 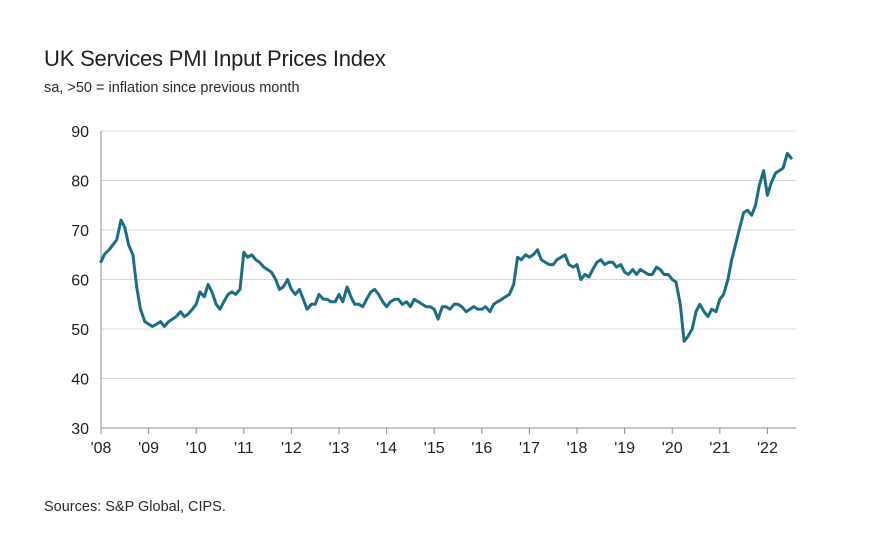 What do you see at coordinates (80, 132) in the screenshot?
I see `y-tick-label-90: 90` at bounding box center [80, 132].